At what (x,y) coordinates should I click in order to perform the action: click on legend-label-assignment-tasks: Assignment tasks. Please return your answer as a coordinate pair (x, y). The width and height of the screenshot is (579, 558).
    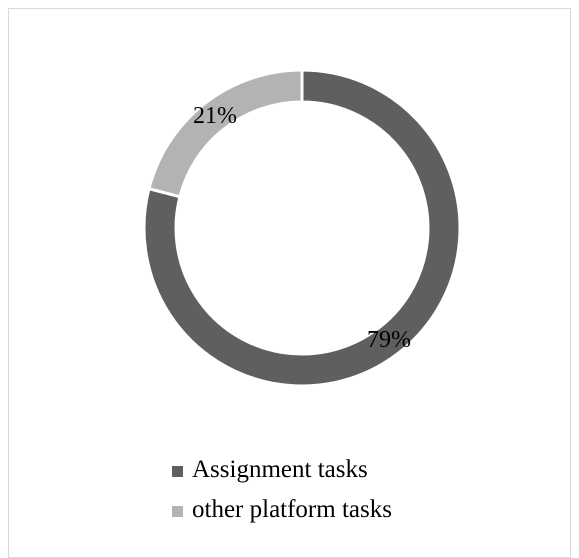
    Looking at the image, I should click on (280, 469).